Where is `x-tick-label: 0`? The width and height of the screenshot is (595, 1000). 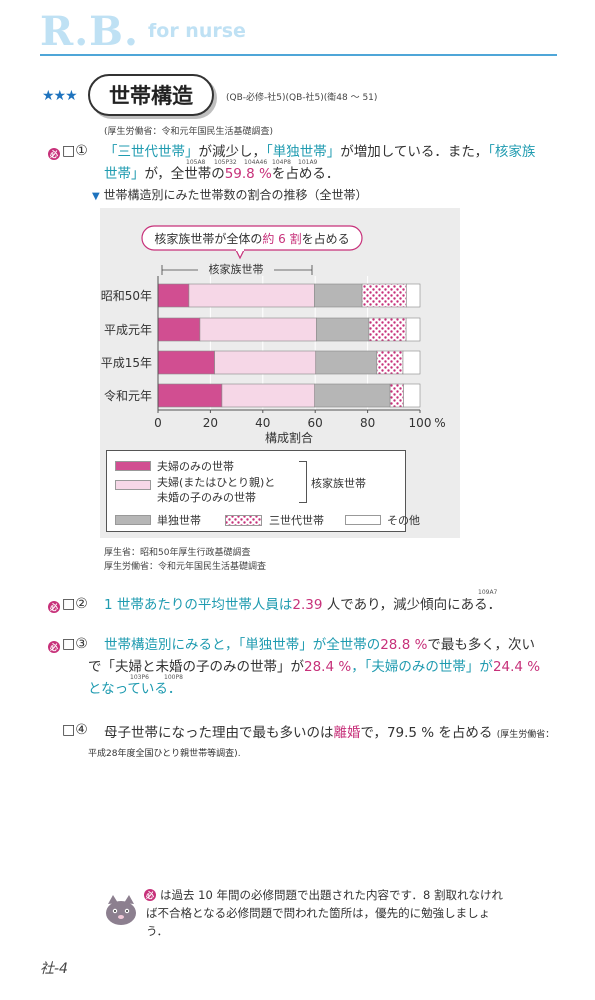 x-tick-label: 0 is located at coordinates (158, 423).